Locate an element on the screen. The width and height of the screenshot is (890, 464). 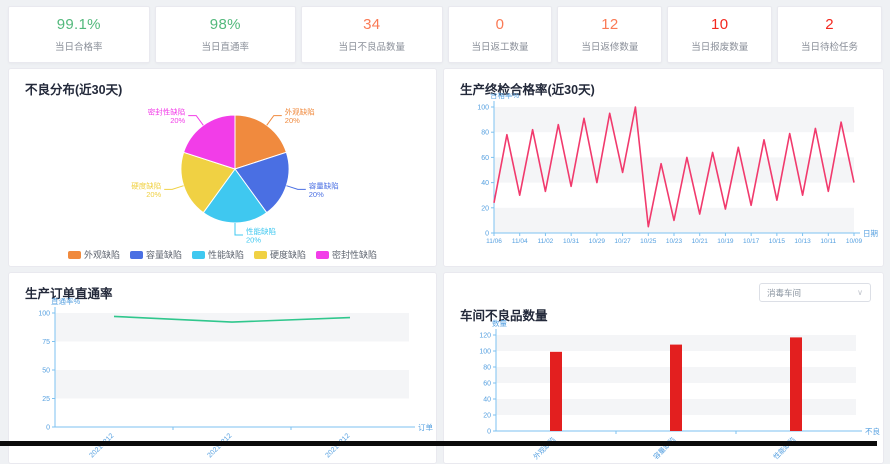
defect-distribution-pie-chart: 外观缺陷 20% 容量缺陷 20% 性能缺陷 20% 硬度缺陷 20% 密封性缺陷 20% is located at coordinates (235, 176).